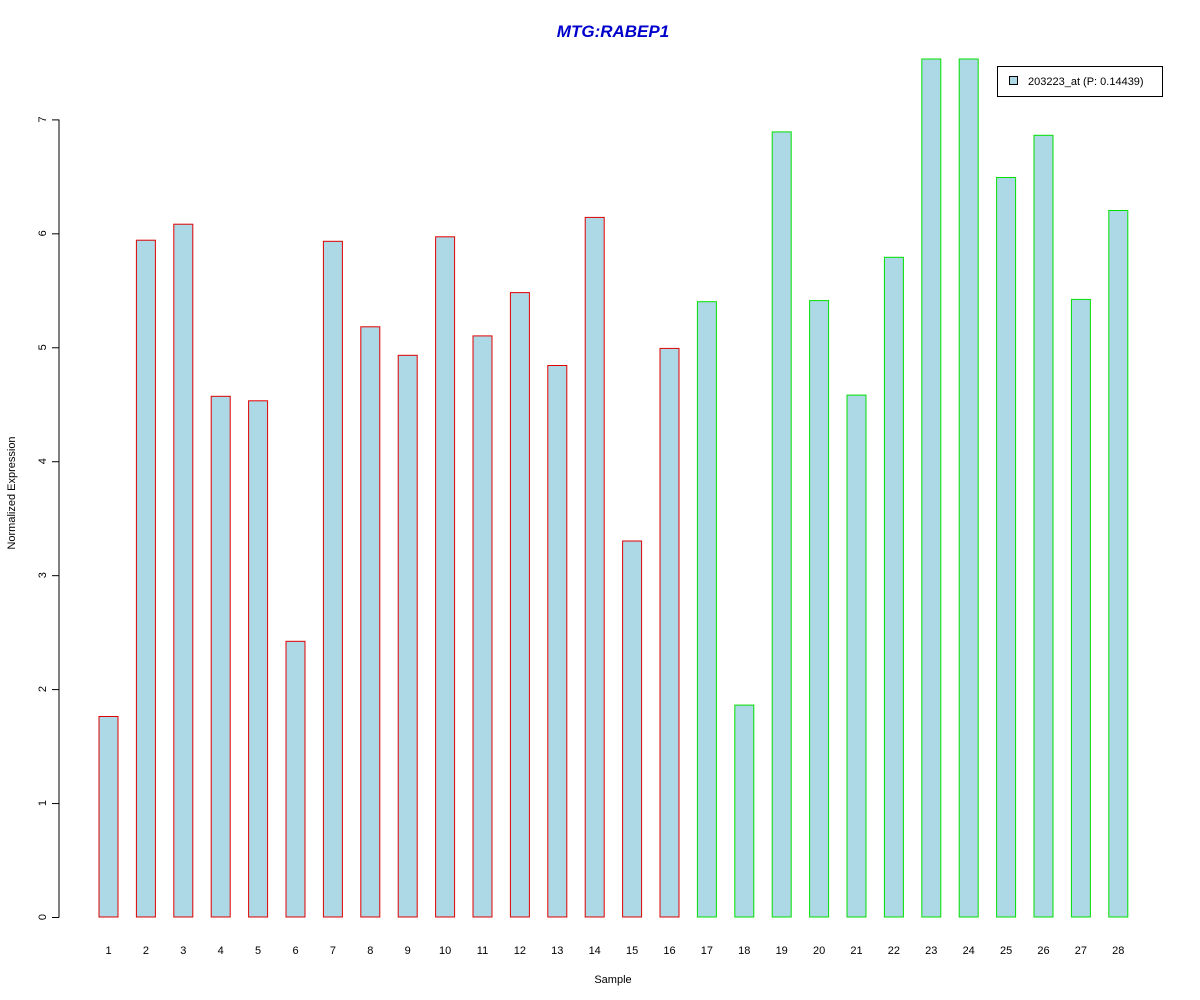 Image resolution: width=1200 pixels, height=1000 pixels. I want to click on x-tick-label: 1, so click(108, 951).